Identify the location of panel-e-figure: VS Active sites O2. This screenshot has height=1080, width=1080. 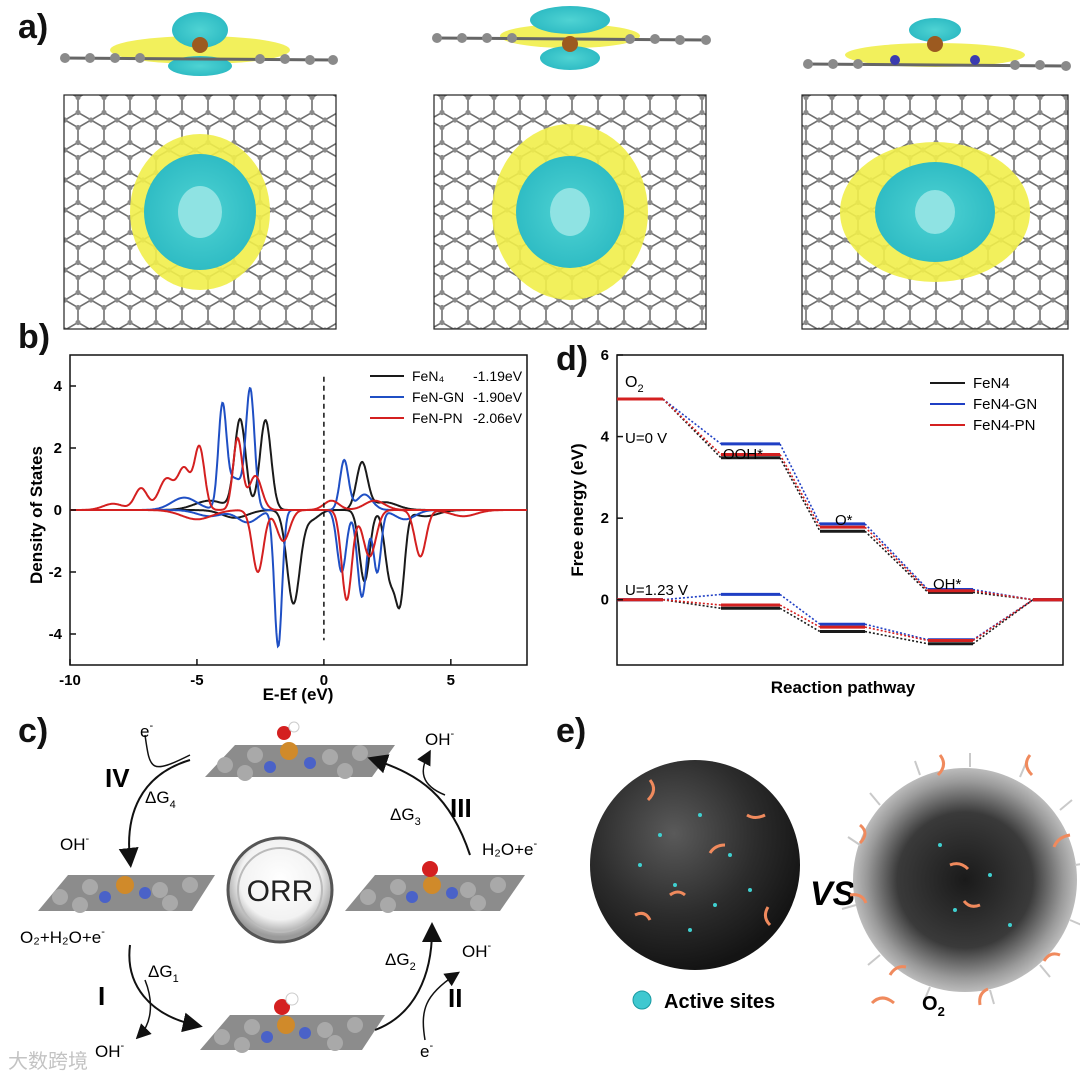
(835, 886).